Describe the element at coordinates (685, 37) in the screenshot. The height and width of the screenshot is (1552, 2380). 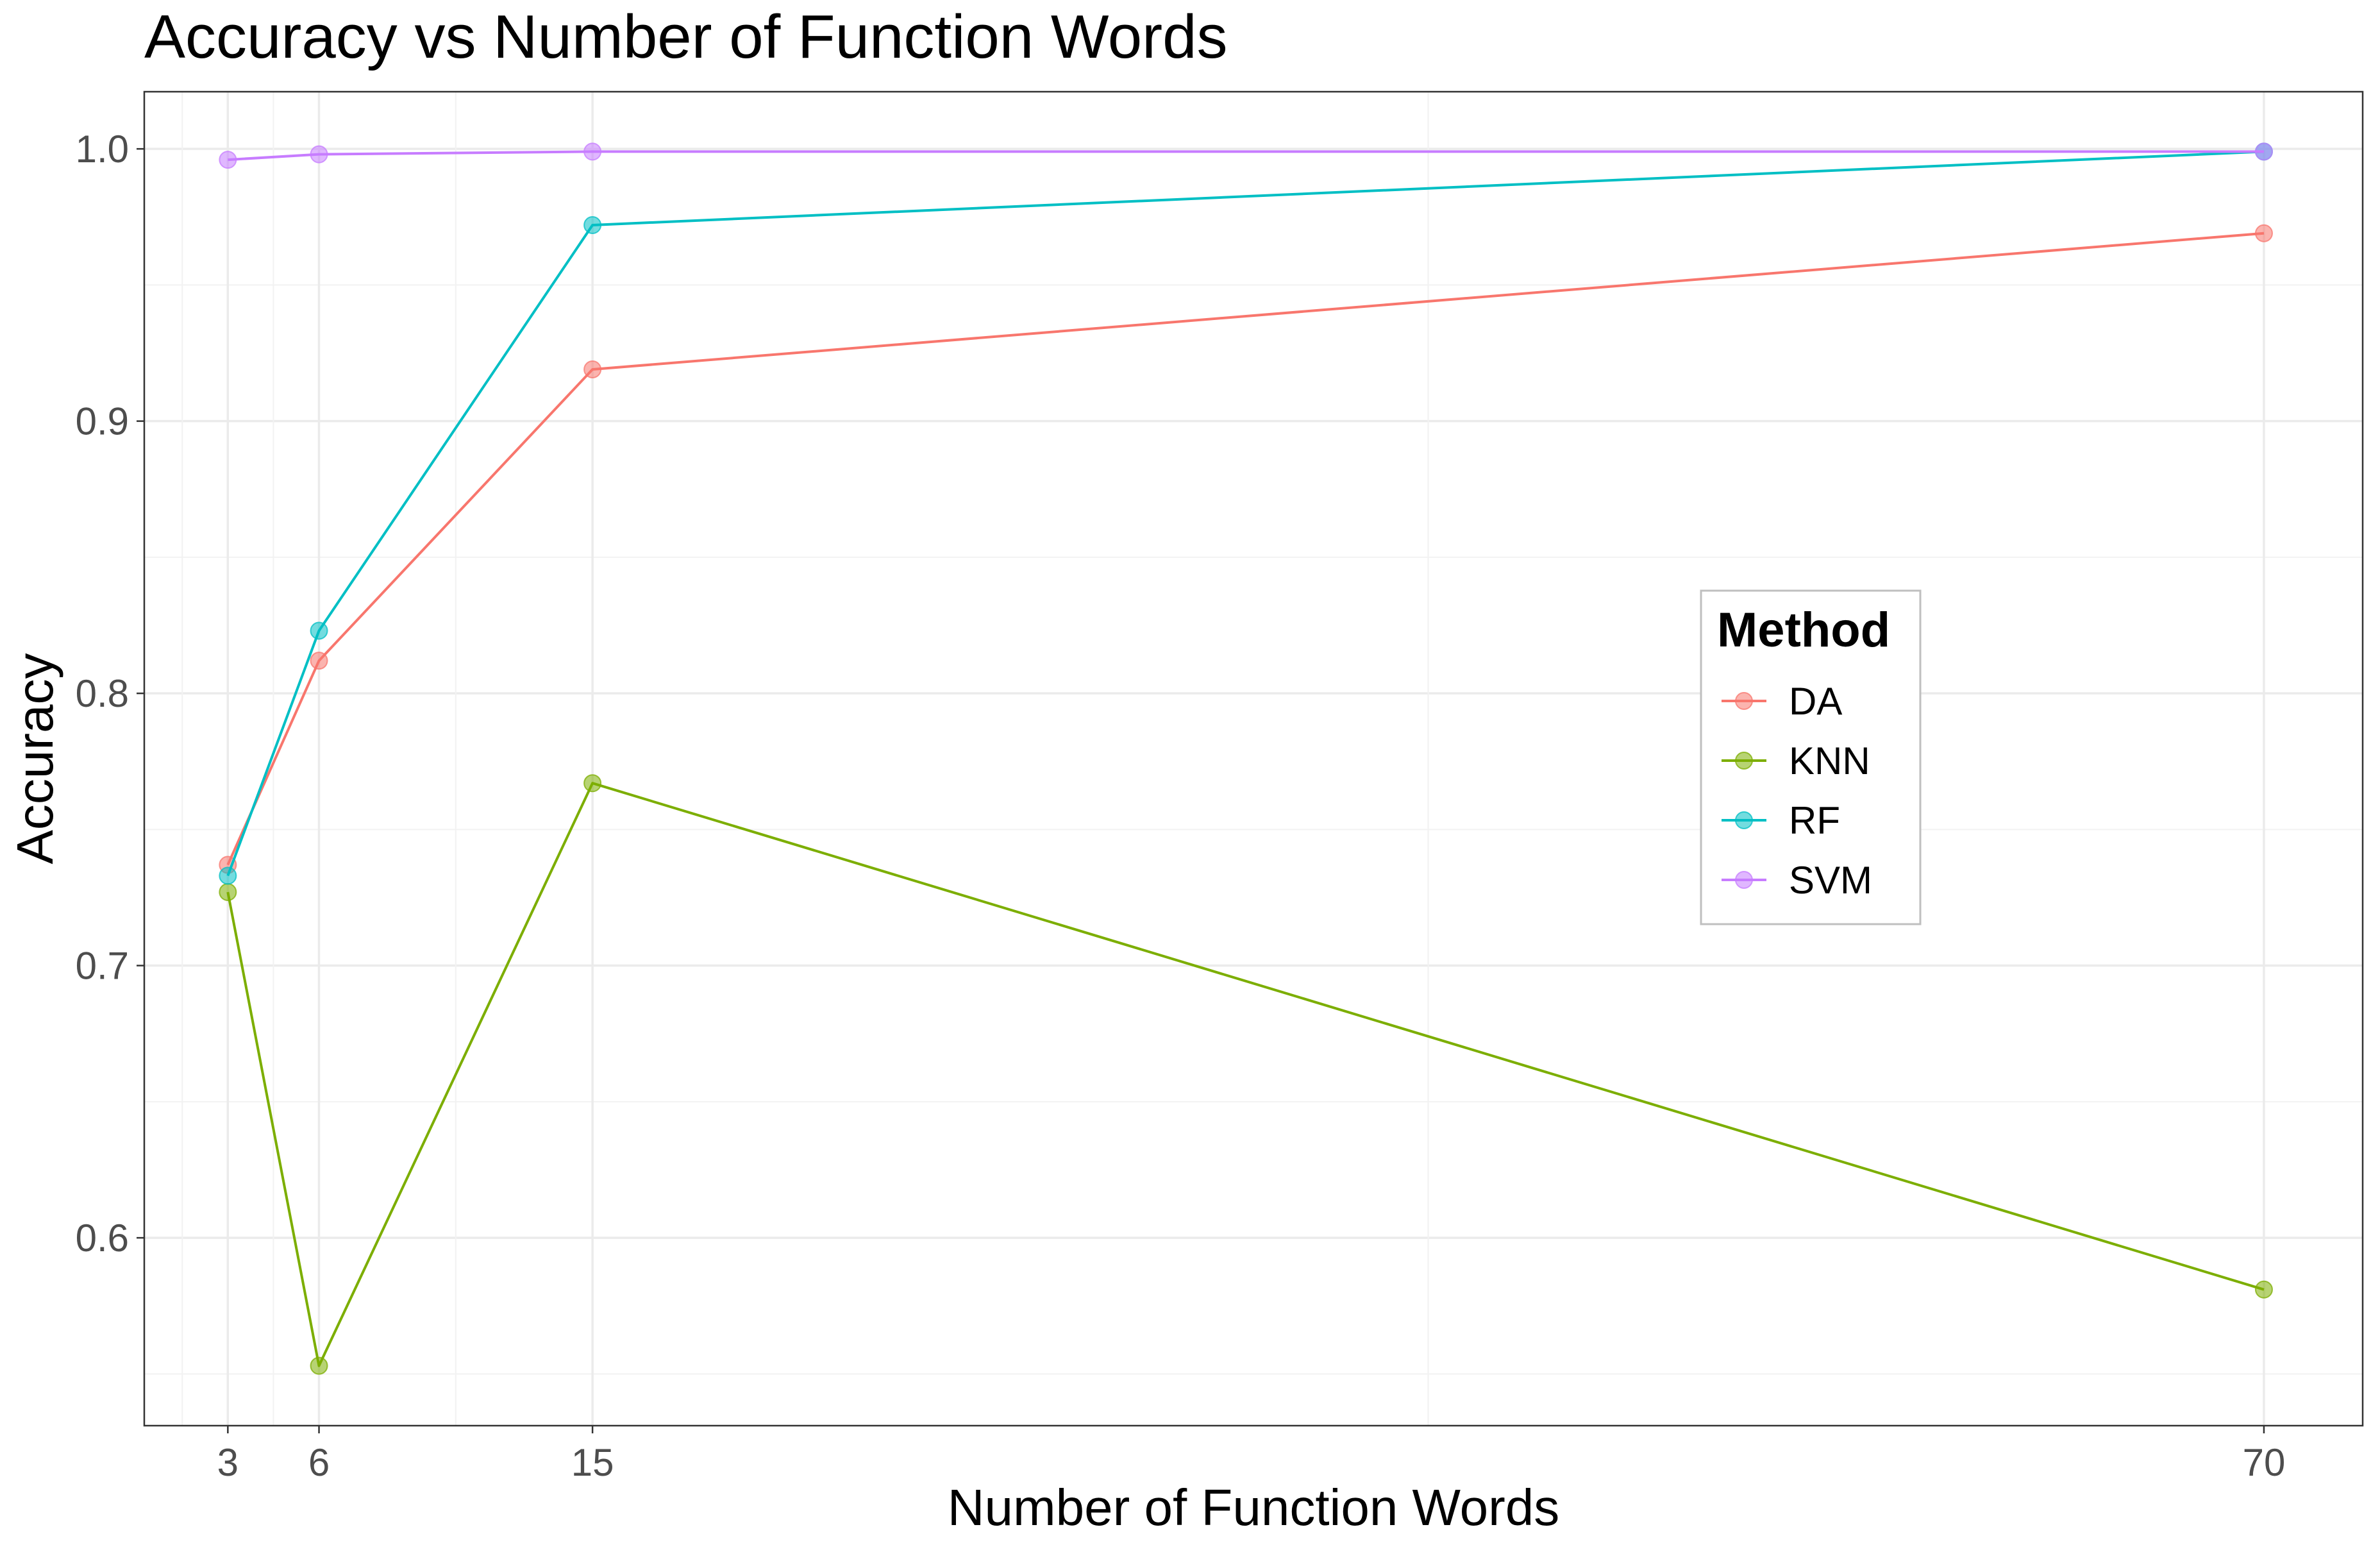
I see `chart-title: Accuracy vs Number of Function Words` at that location.